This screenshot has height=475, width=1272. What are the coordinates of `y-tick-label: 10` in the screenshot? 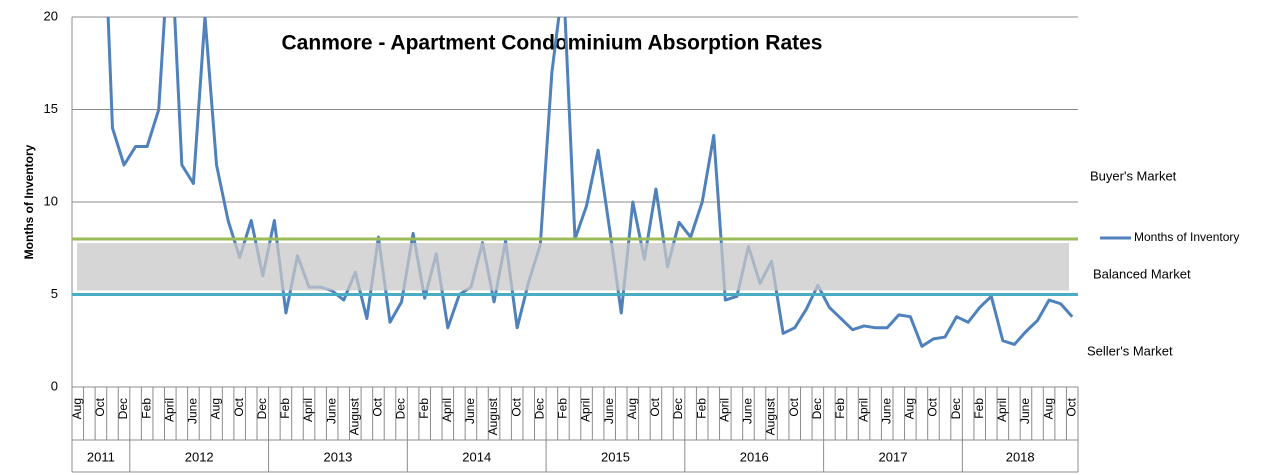 It's located at (51, 200).